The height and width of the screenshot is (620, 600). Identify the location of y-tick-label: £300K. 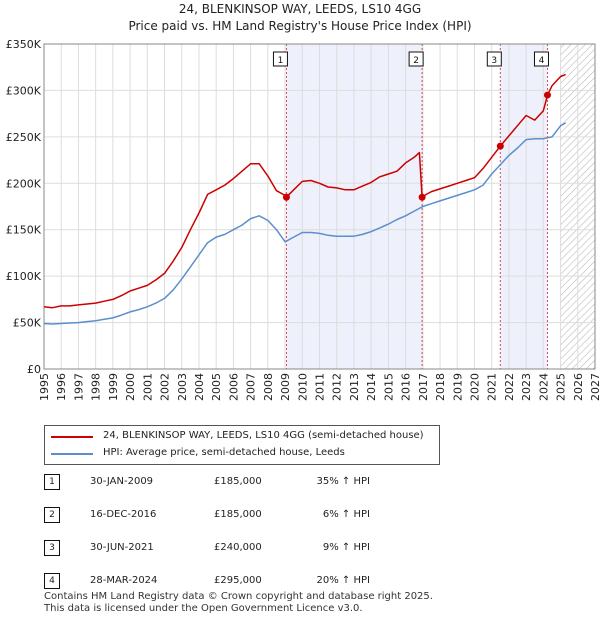
(24, 90).